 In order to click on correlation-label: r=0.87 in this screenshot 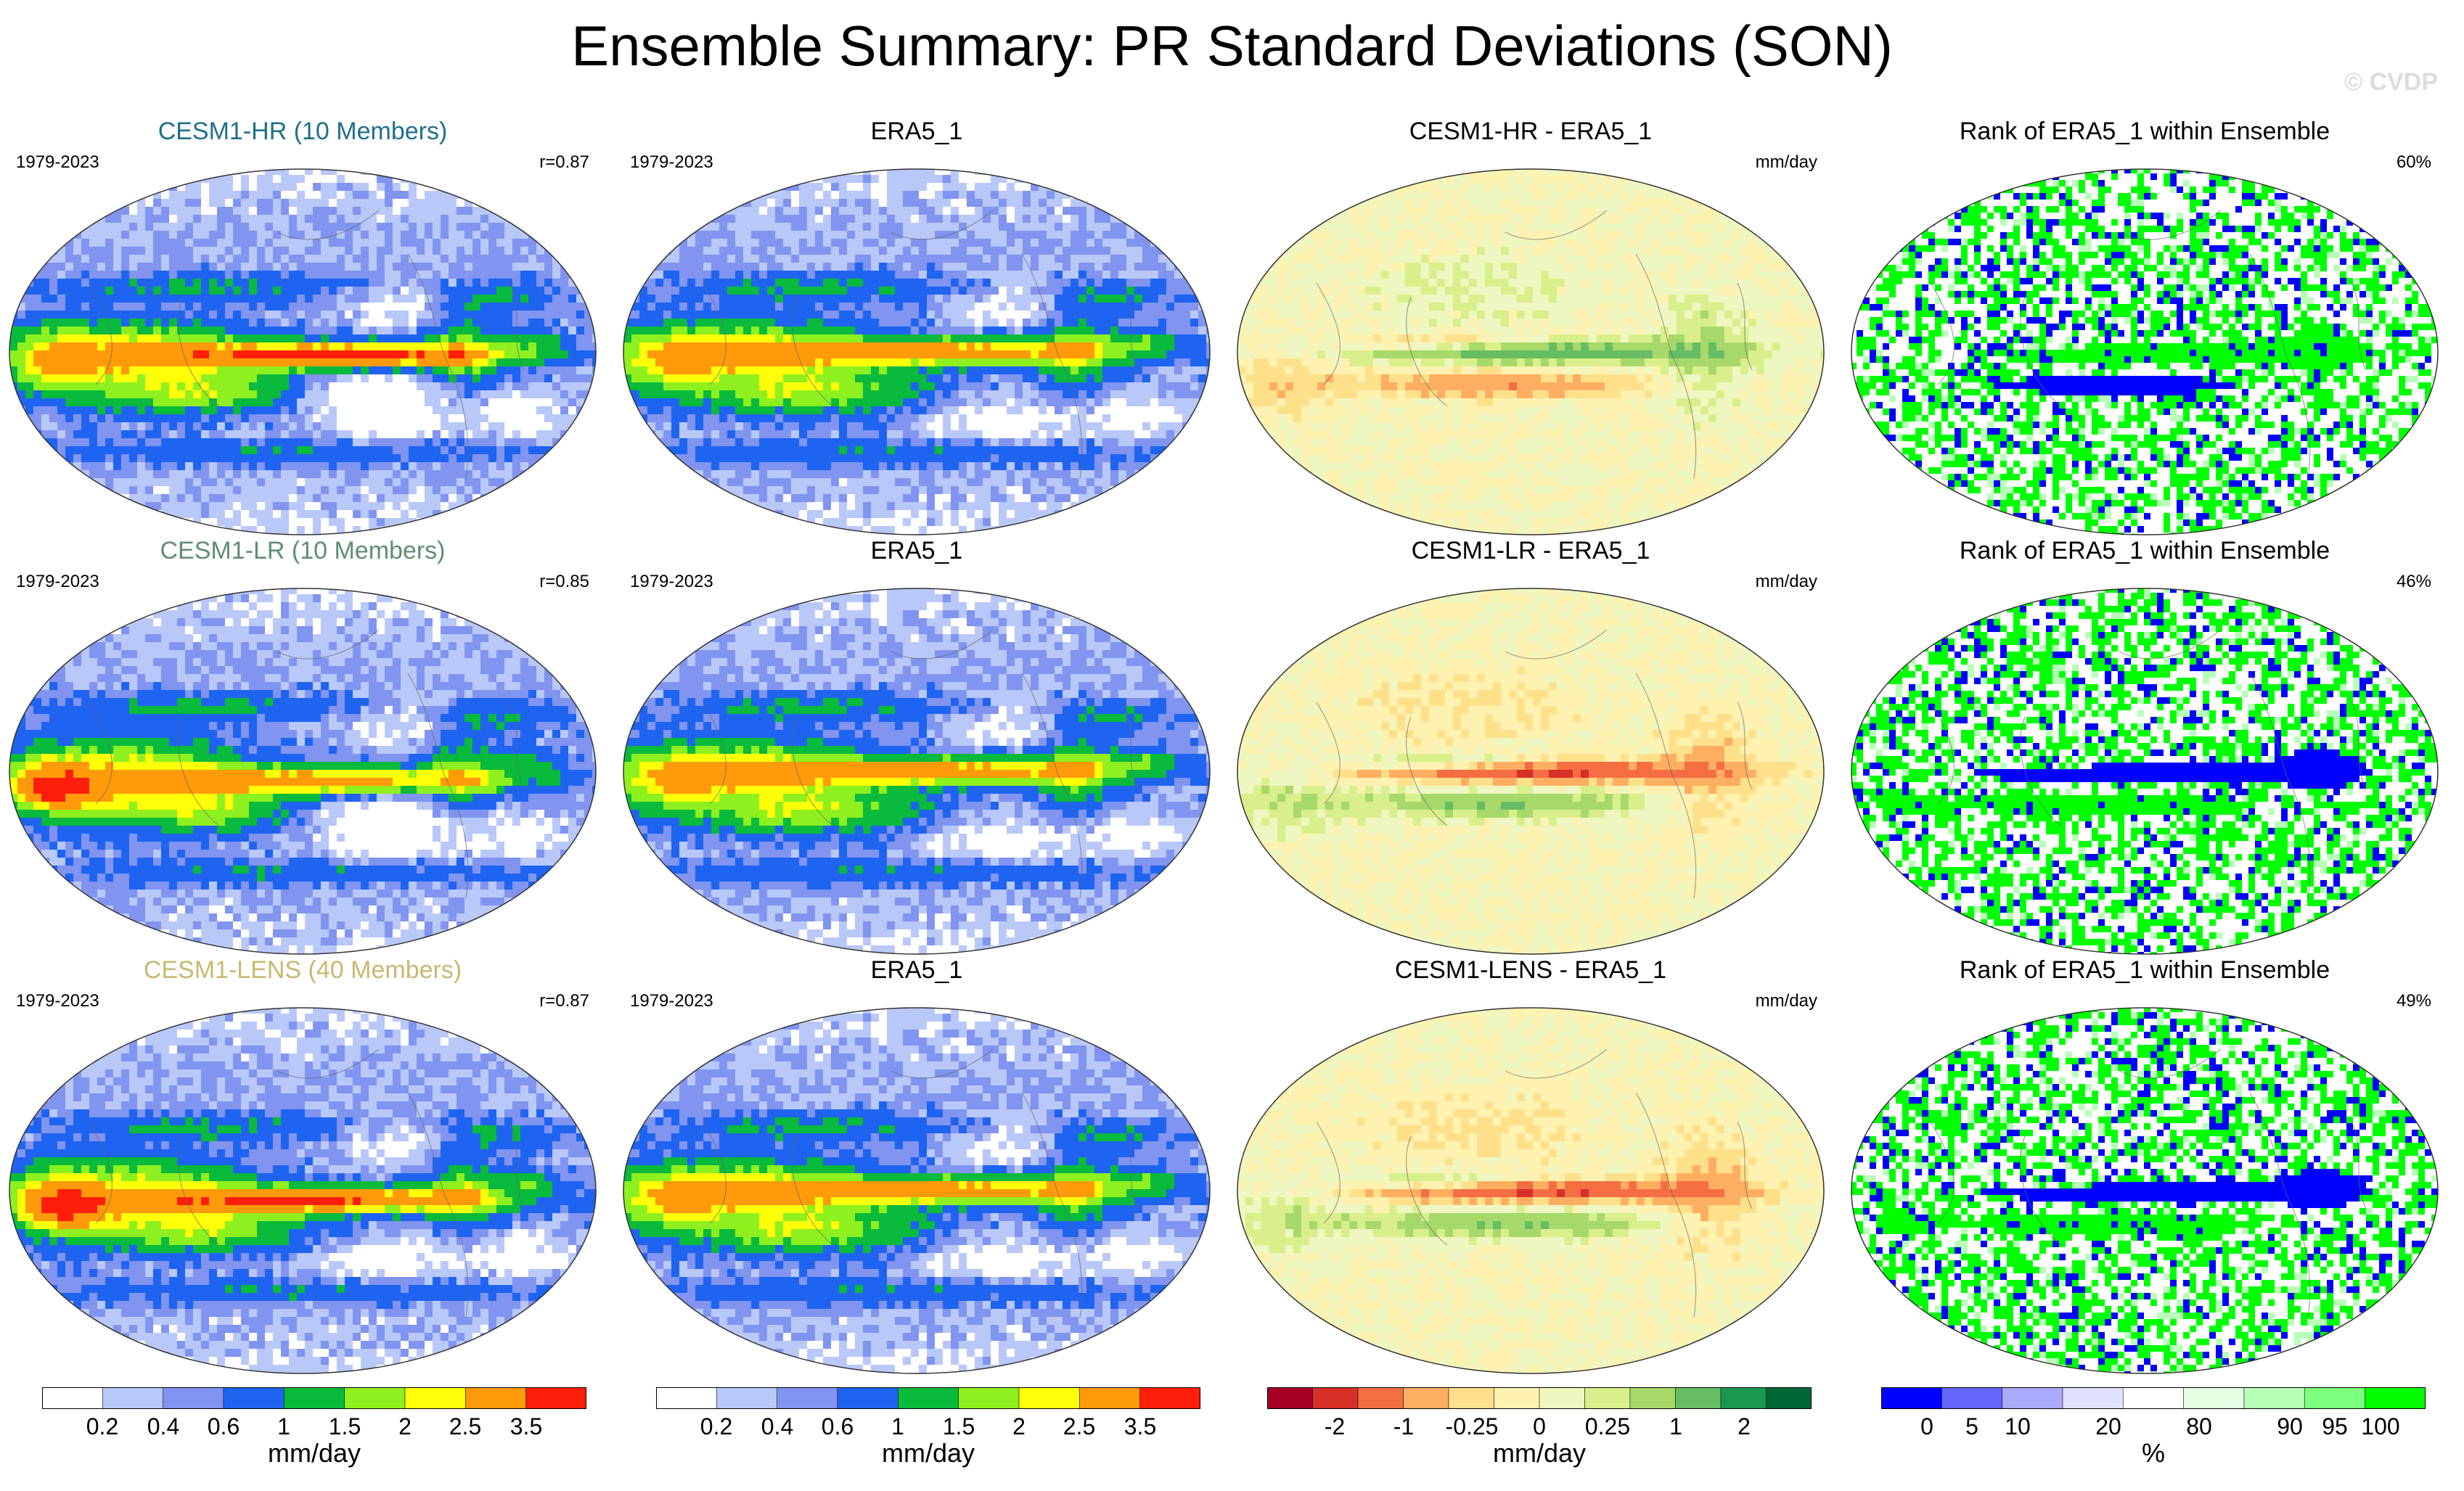, I will do `click(564, 1001)`.